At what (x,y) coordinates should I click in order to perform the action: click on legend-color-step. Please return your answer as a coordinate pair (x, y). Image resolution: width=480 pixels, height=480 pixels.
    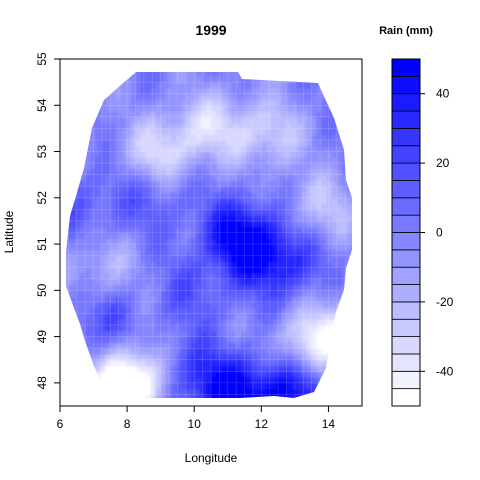
    Looking at the image, I should click on (406, 362).